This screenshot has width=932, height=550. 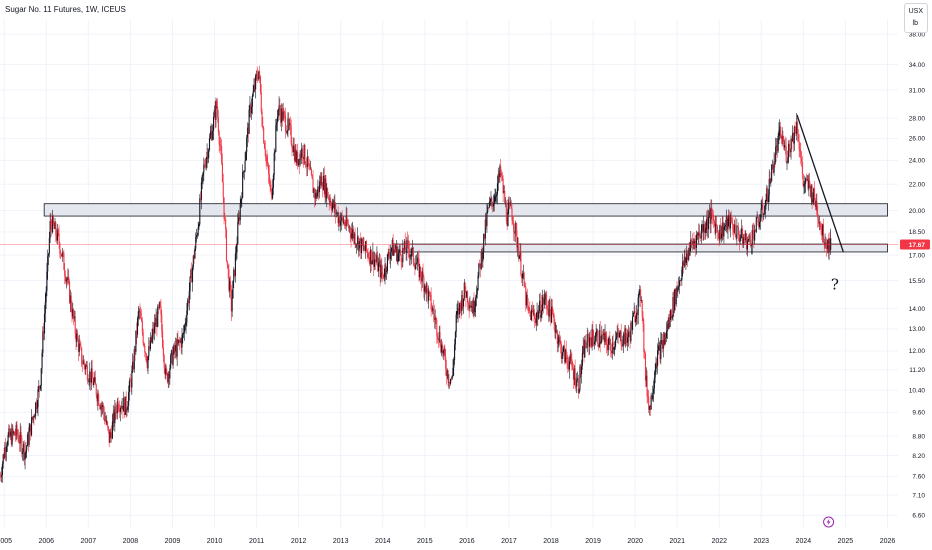 I want to click on x-tick-label: 2024, so click(x=804, y=541).